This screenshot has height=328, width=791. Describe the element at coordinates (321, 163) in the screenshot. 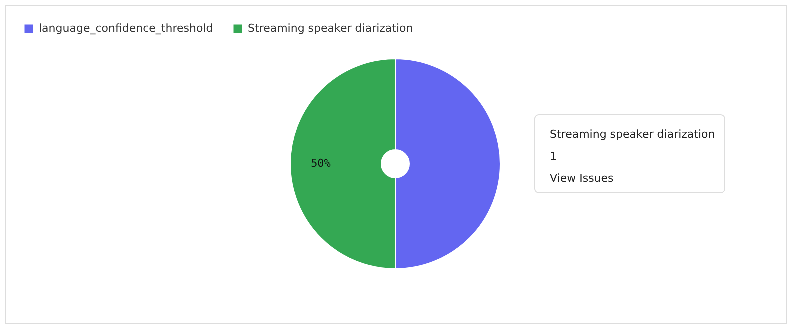

I see `data-label: 50%` at that location.